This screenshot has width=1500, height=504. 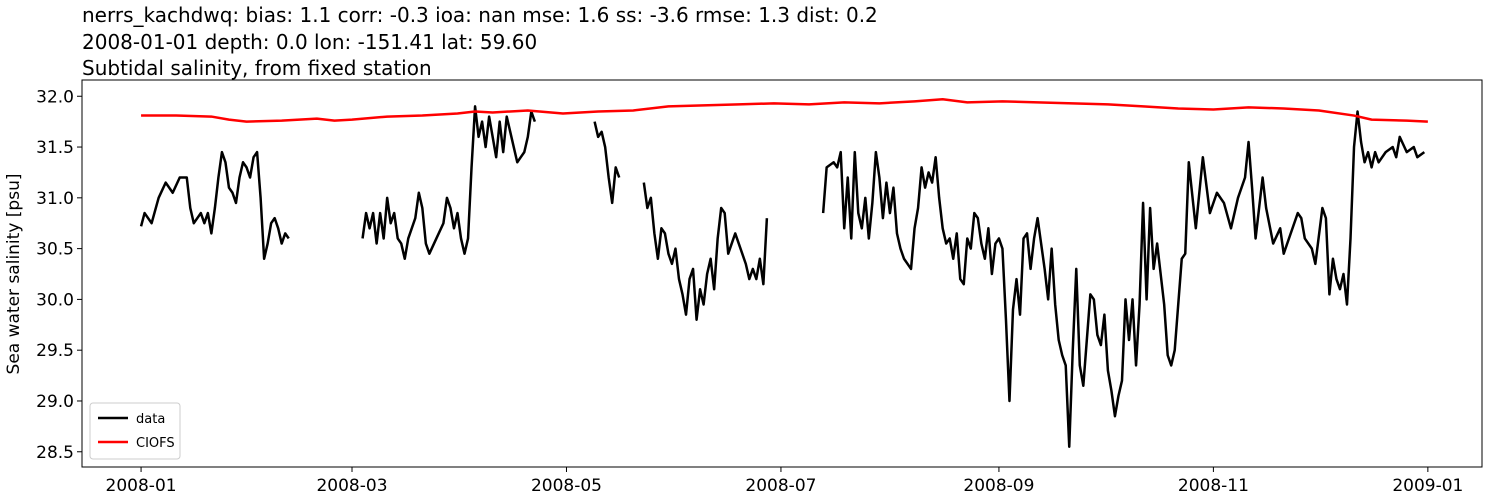 I want to click on y-tick-label: 31.5, so click(x=55, y=148).